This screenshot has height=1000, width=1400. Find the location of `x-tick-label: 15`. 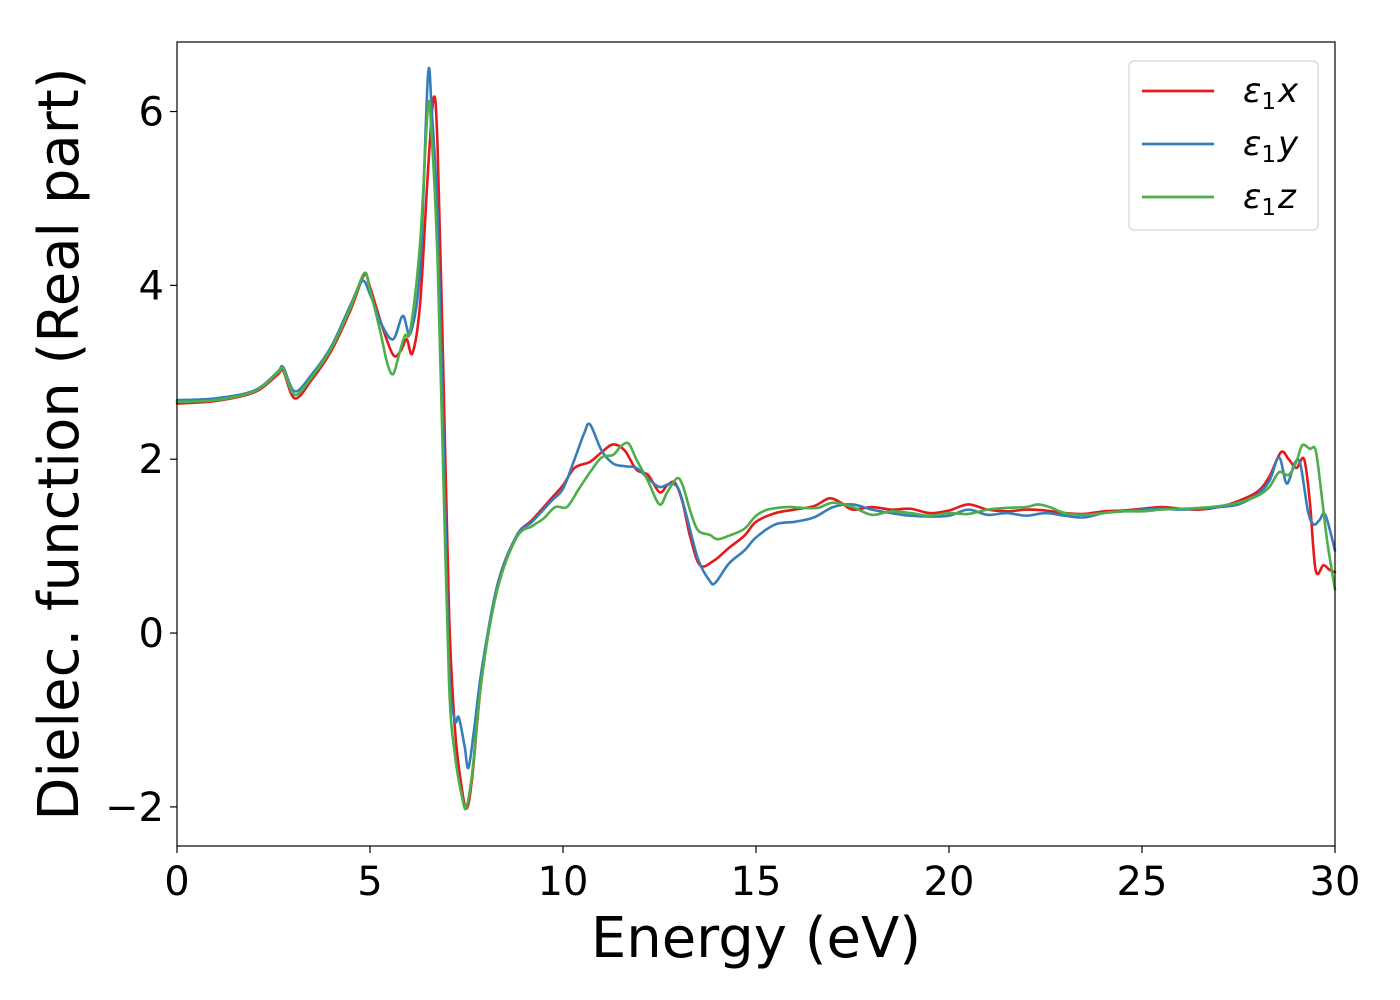

x-tick-label: 15 is located at coordinates (756, 882).